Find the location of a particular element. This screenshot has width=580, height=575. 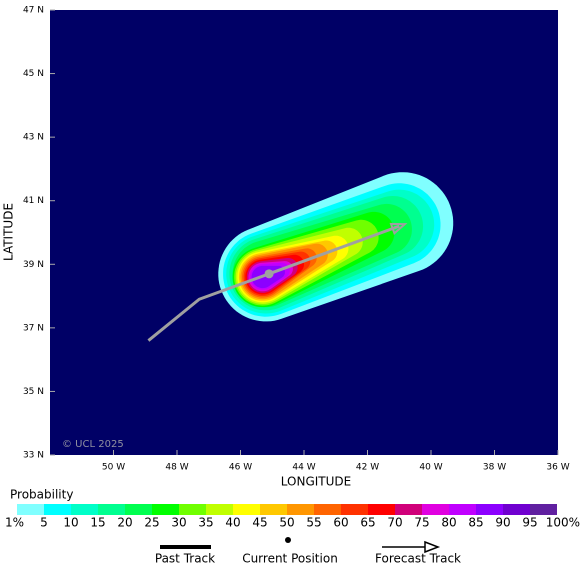

colorbar-label: 20 is located at coordinates (124, 523).